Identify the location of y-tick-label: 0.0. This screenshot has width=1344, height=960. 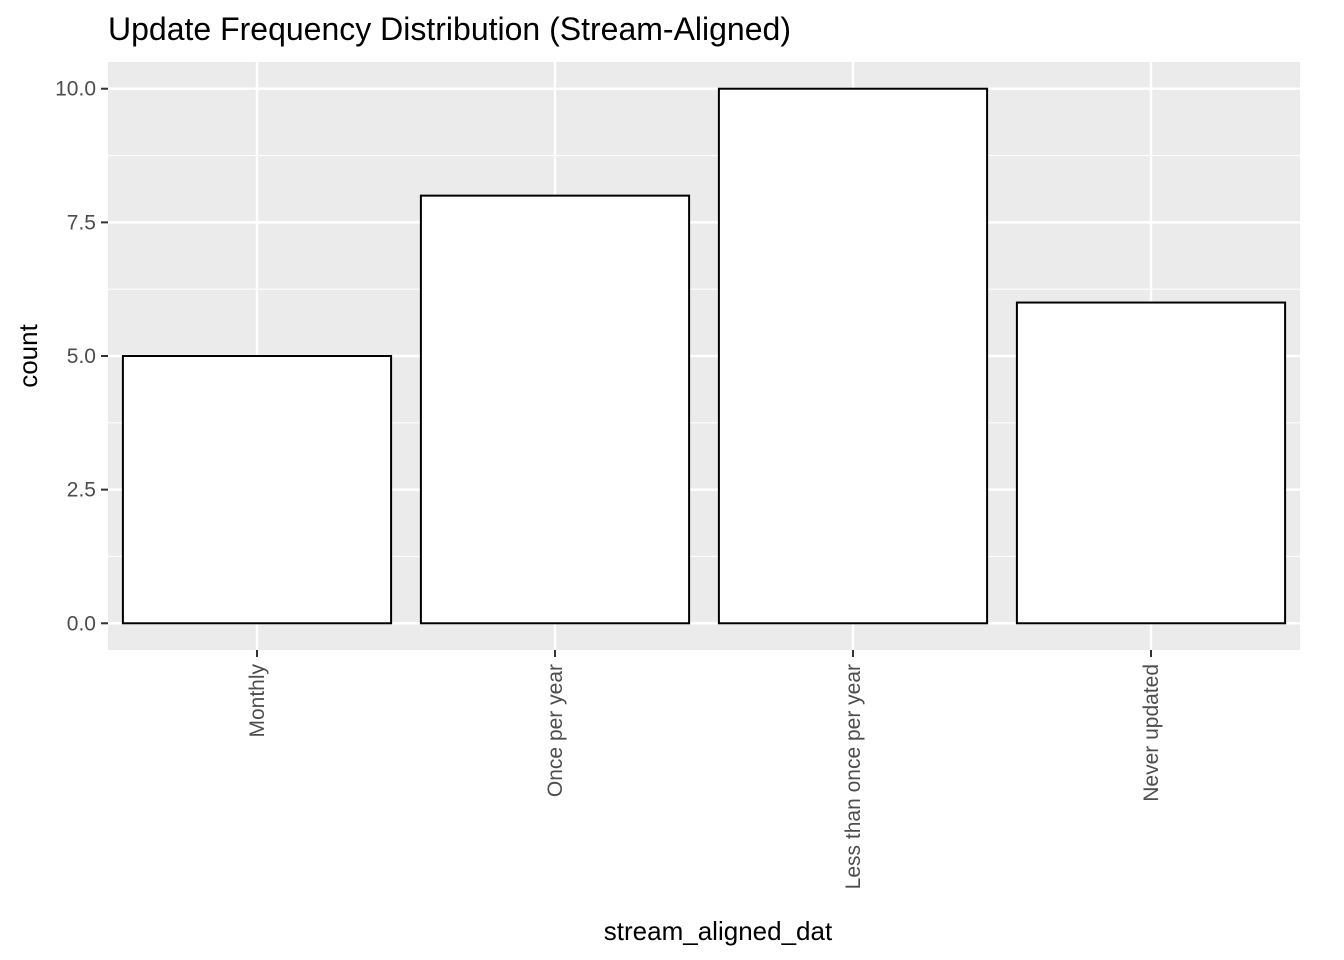
(81, 623).